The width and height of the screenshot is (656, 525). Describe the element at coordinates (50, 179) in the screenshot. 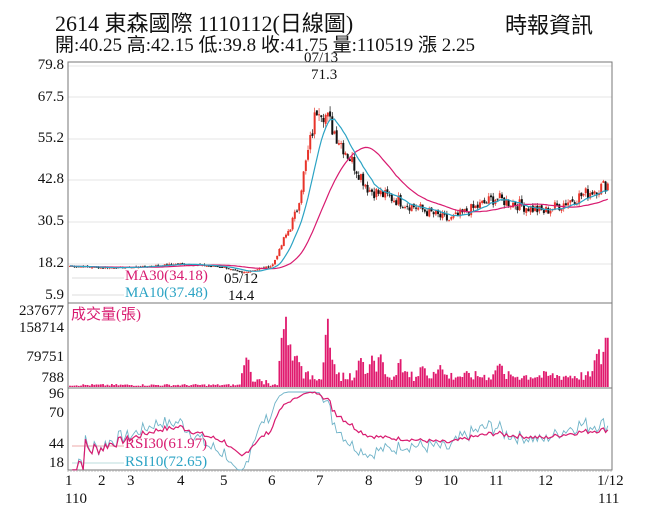

I see `price-tick: 42.8` at that location.